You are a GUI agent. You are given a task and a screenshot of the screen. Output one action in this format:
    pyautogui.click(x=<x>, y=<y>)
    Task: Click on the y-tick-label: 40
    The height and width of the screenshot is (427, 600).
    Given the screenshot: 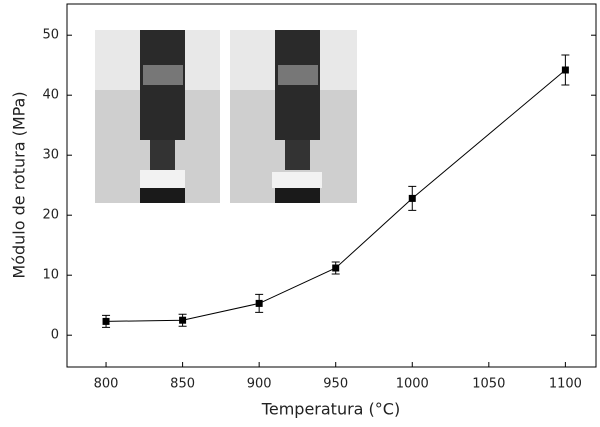 What is the action you would take?
    pyautogui.click(x=50, y=95)
    